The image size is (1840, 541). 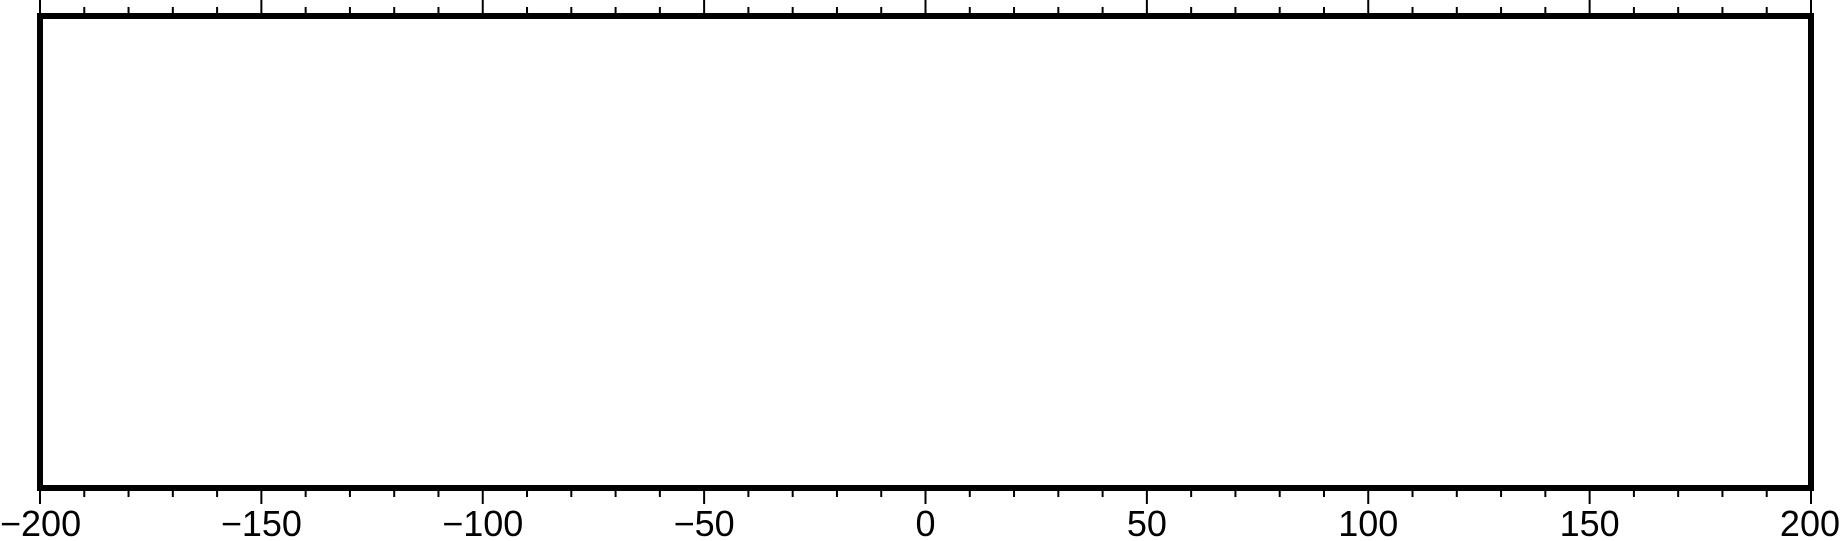 What do you see at coordinates (261, 522) in the screenshot?
I see `x-tick-label: −150` at bounding box center [261, 522].